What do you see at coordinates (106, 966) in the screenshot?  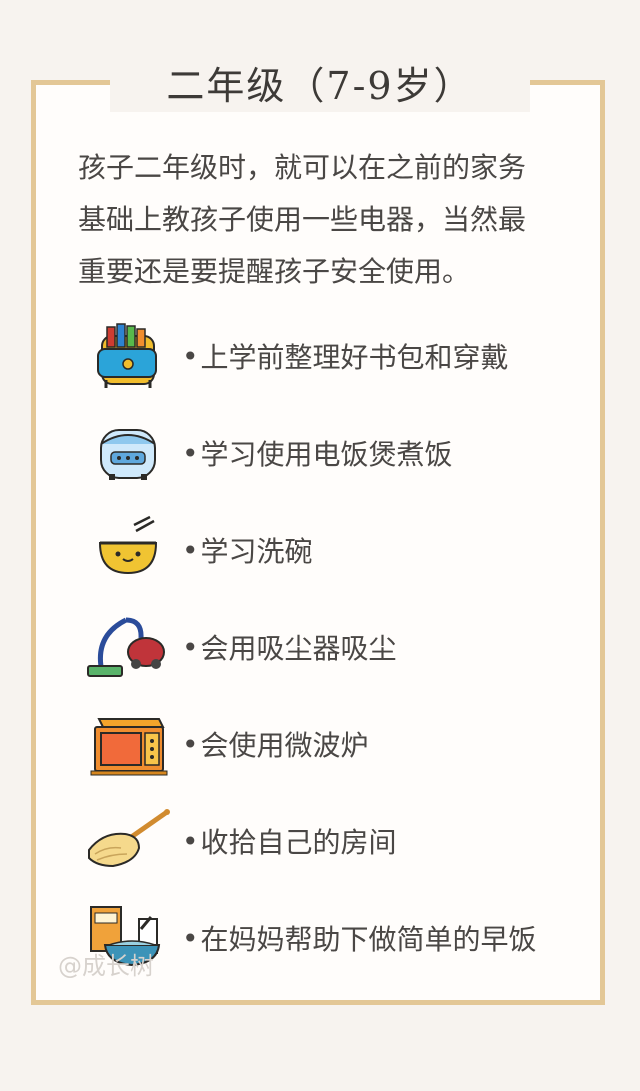 I see `watermark: @成长树` at bounding box center [106, 966].